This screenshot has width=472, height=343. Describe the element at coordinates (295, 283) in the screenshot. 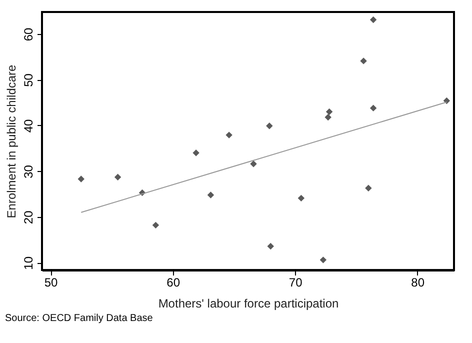

I see `x-tick-label: 70` at that location.